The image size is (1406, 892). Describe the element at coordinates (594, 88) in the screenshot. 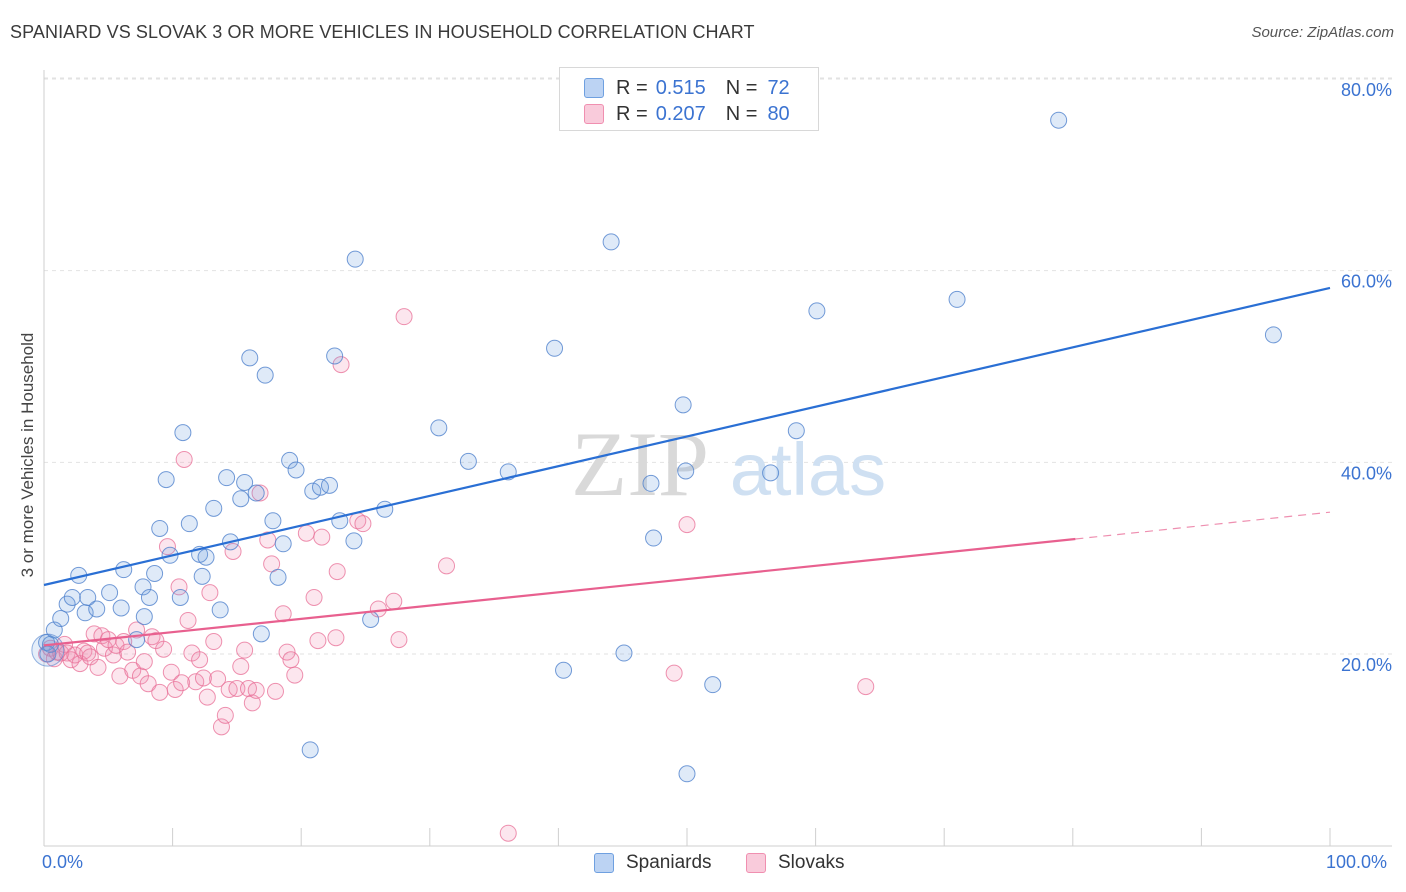

I see `legend-swatch-spaniards` at that location.